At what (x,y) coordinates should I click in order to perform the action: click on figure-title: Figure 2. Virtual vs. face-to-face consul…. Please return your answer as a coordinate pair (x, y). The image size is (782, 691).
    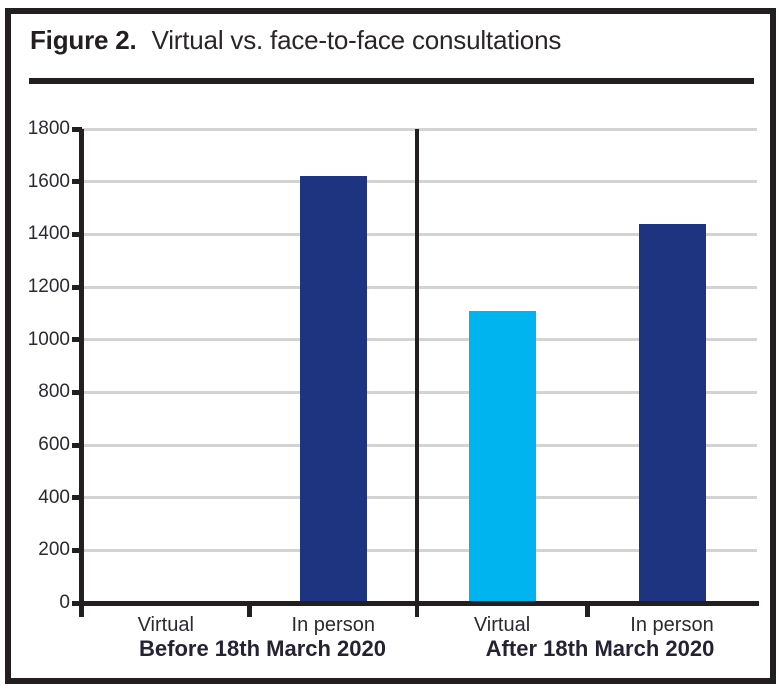
    Looking at the image, I should click on (295, 40).